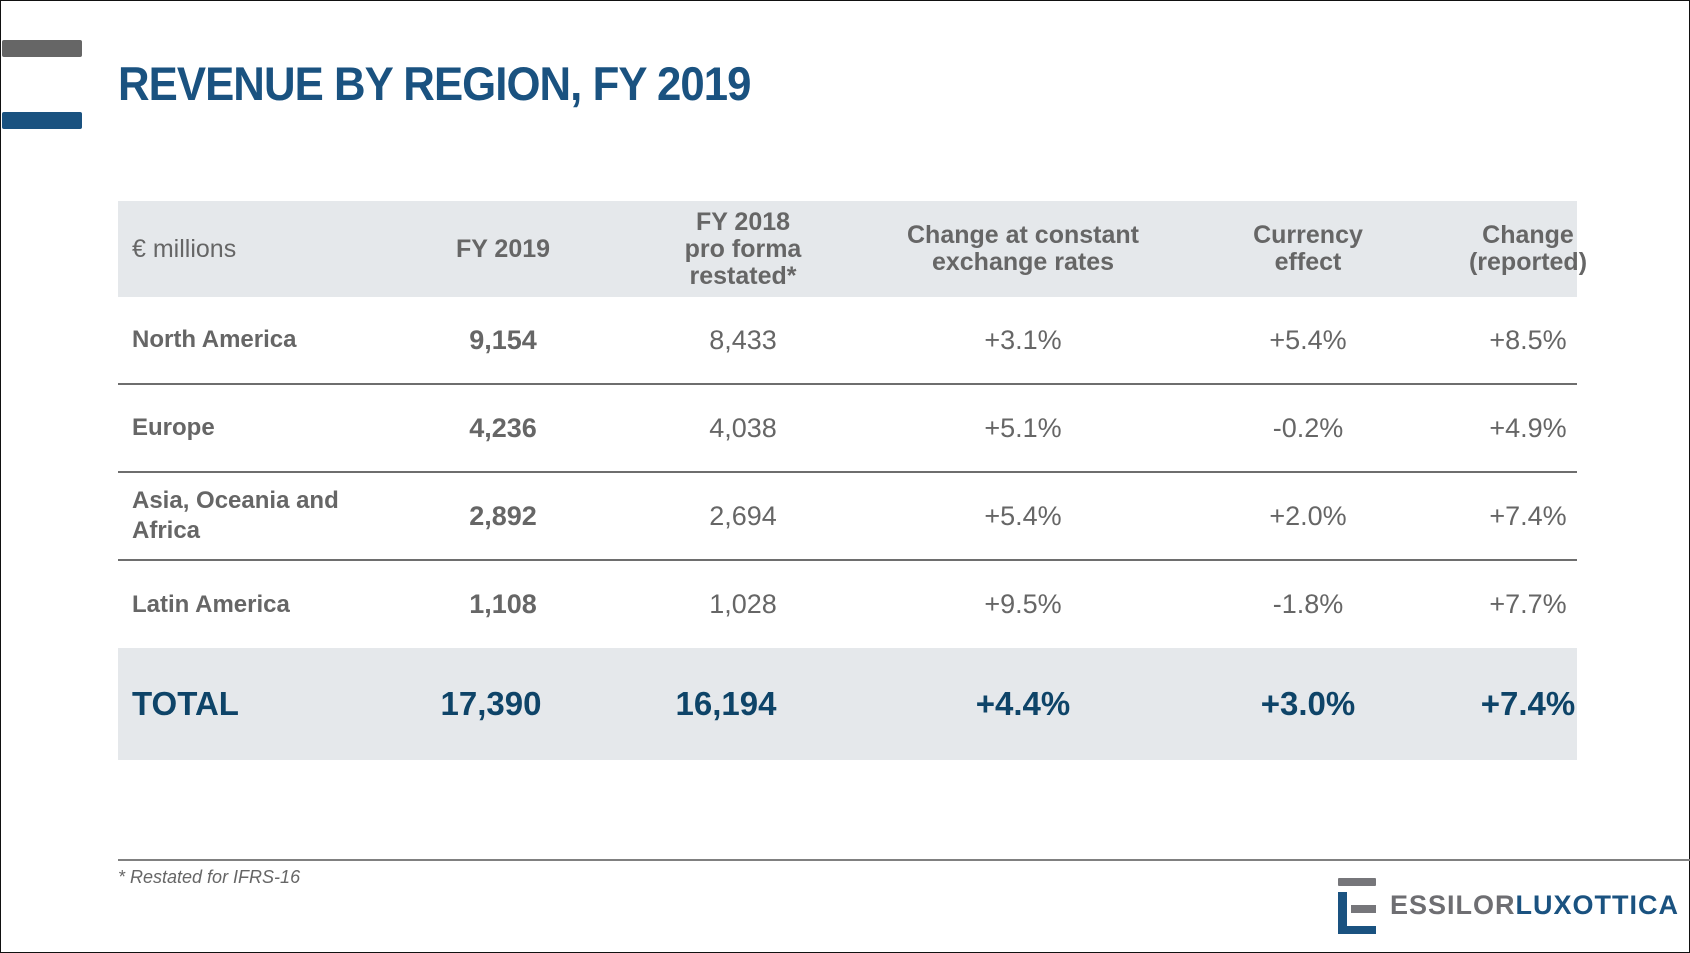  Describe the element at coordinates (743, 339) in the screenshot. I see `cell-fy2018: 8,433` at that location.